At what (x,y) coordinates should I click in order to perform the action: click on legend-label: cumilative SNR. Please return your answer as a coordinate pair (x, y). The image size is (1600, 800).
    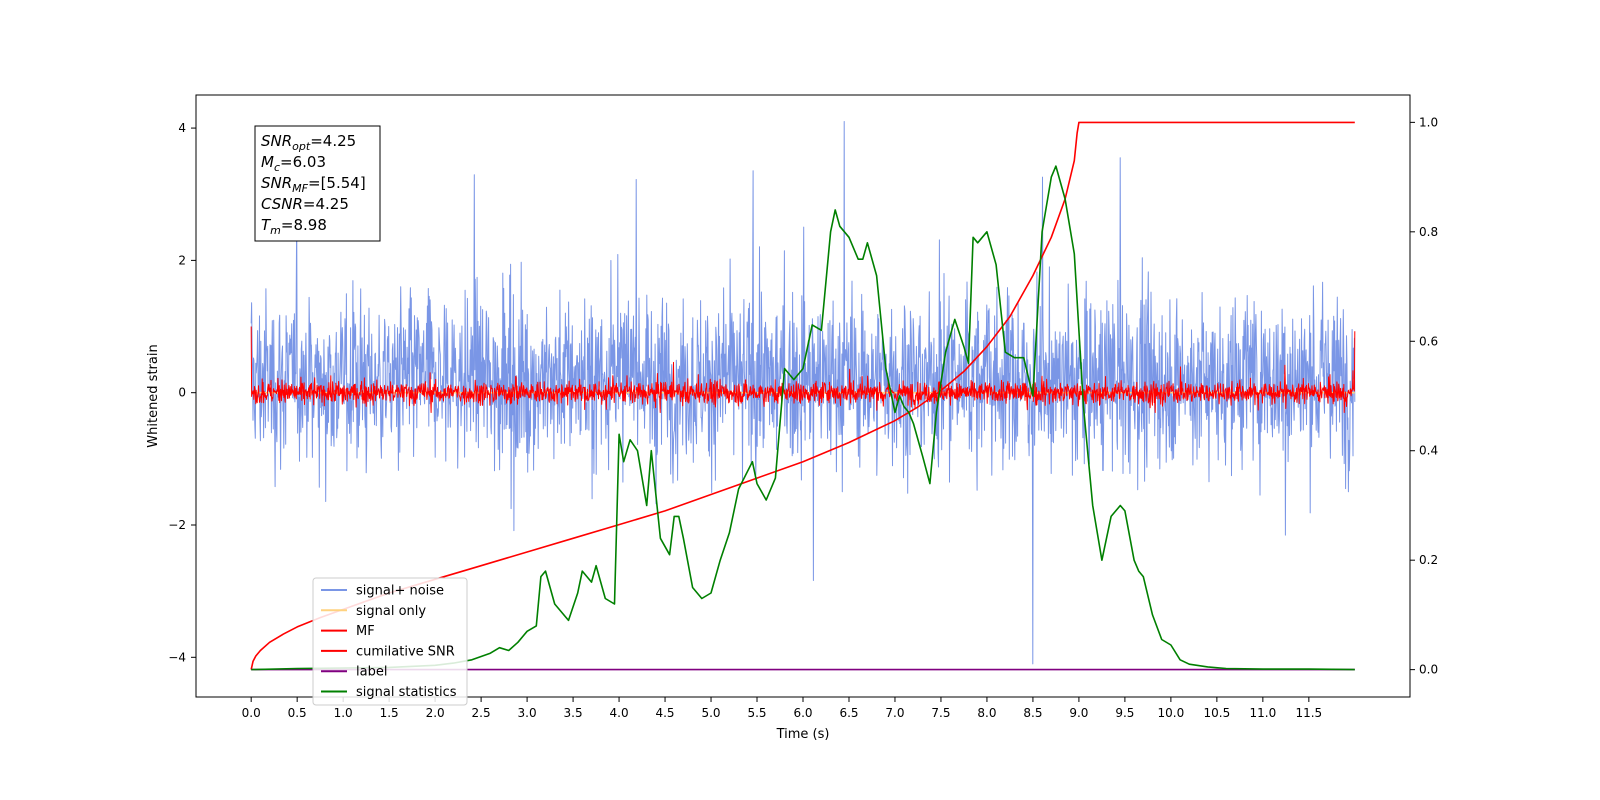
    Looking at the image, I should click on (405, 651).